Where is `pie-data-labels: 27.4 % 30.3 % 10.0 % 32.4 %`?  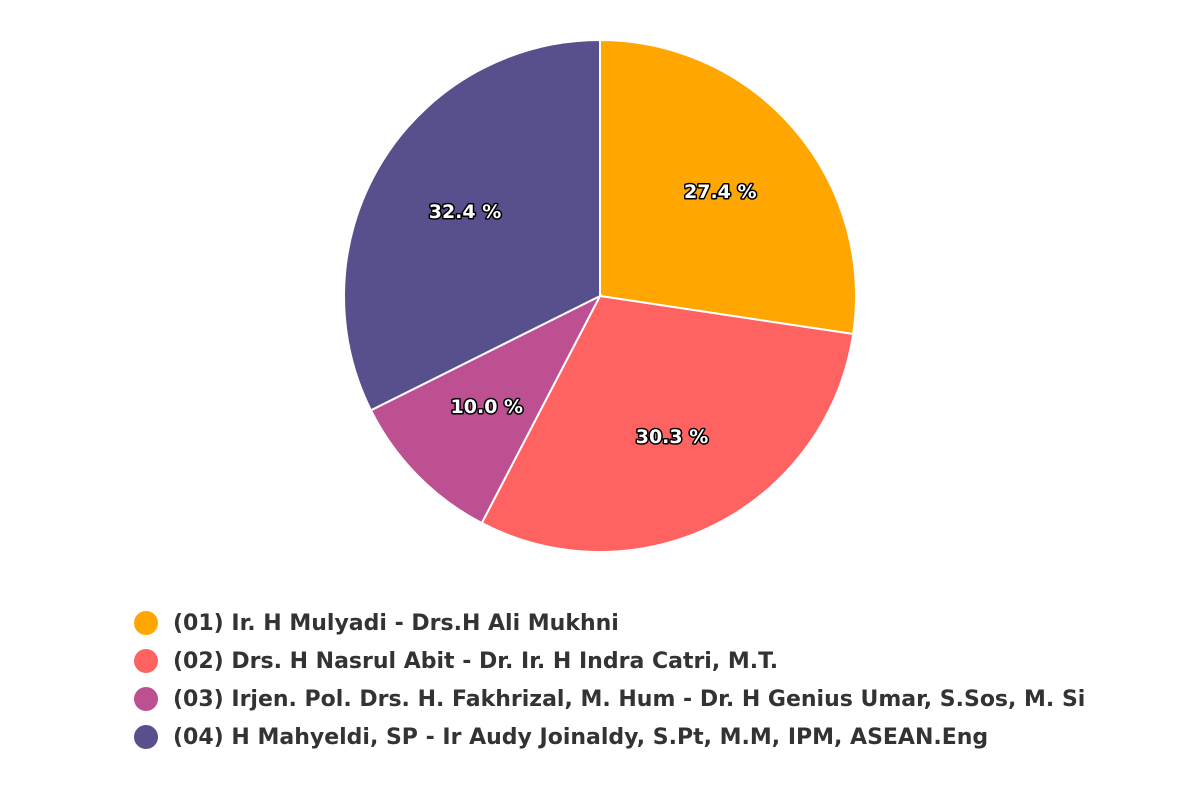 pie-data-labels: 27.4 % 30.3 % 10.0 % 32.4 % is located at coordinates (592, 314).